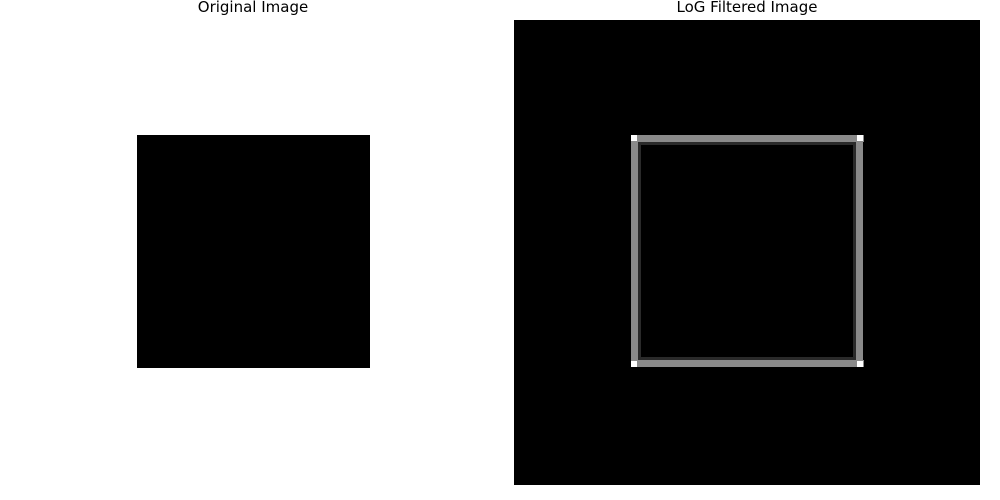 The height and width of the screenshot is (500, 1000). I want to click on original-image-title: Original Image, so click(253, 8).